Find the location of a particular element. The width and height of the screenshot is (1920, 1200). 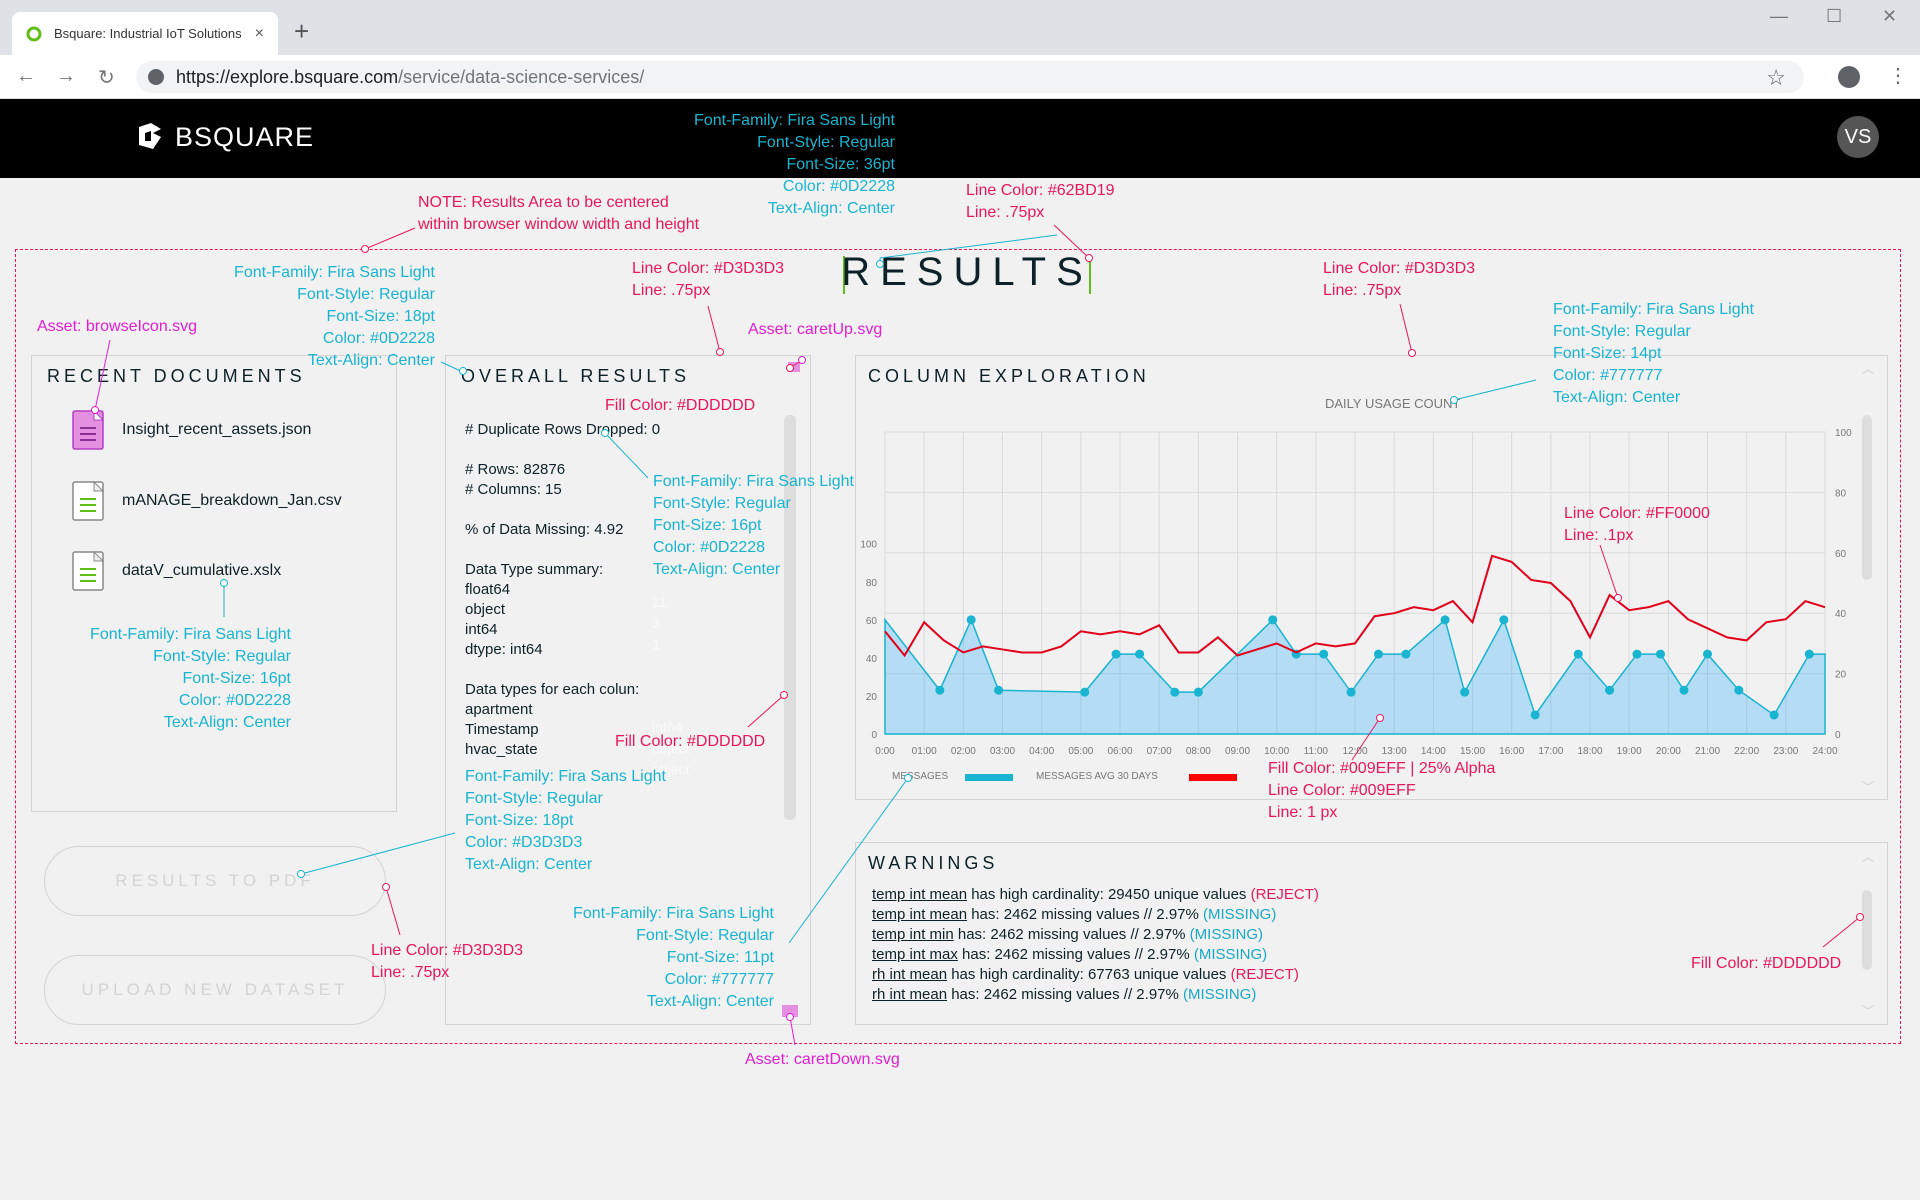

legend-avg-label: MESSAGES AVG 30 DAYS is located at coordinates (1097, 776).